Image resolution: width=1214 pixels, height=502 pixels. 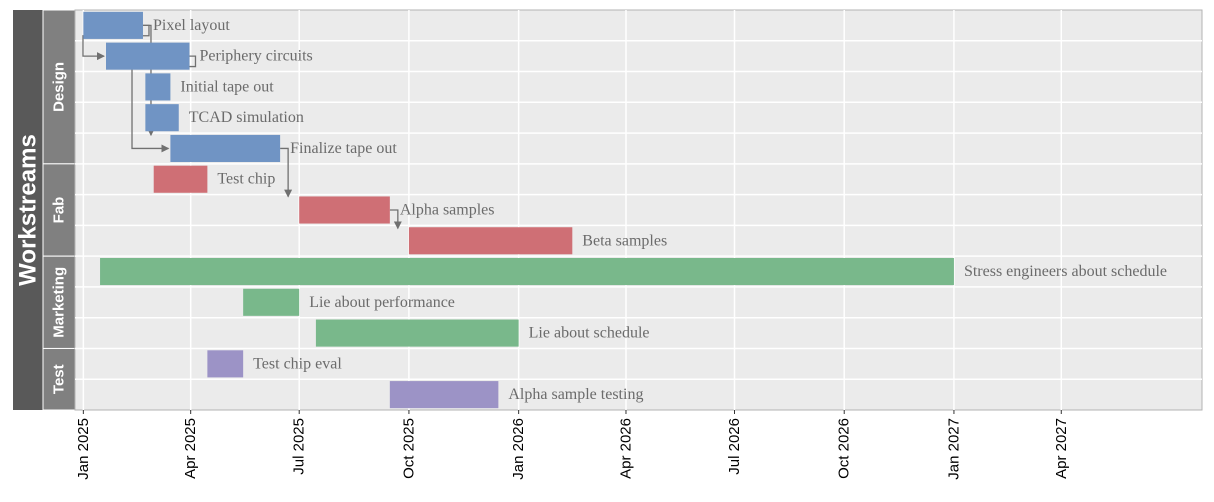 What do you see at coordinates (734, 446) in the screenshot?
I see `tick-label-jul-2026: Jul 2026` at bounding box center [734, 446].